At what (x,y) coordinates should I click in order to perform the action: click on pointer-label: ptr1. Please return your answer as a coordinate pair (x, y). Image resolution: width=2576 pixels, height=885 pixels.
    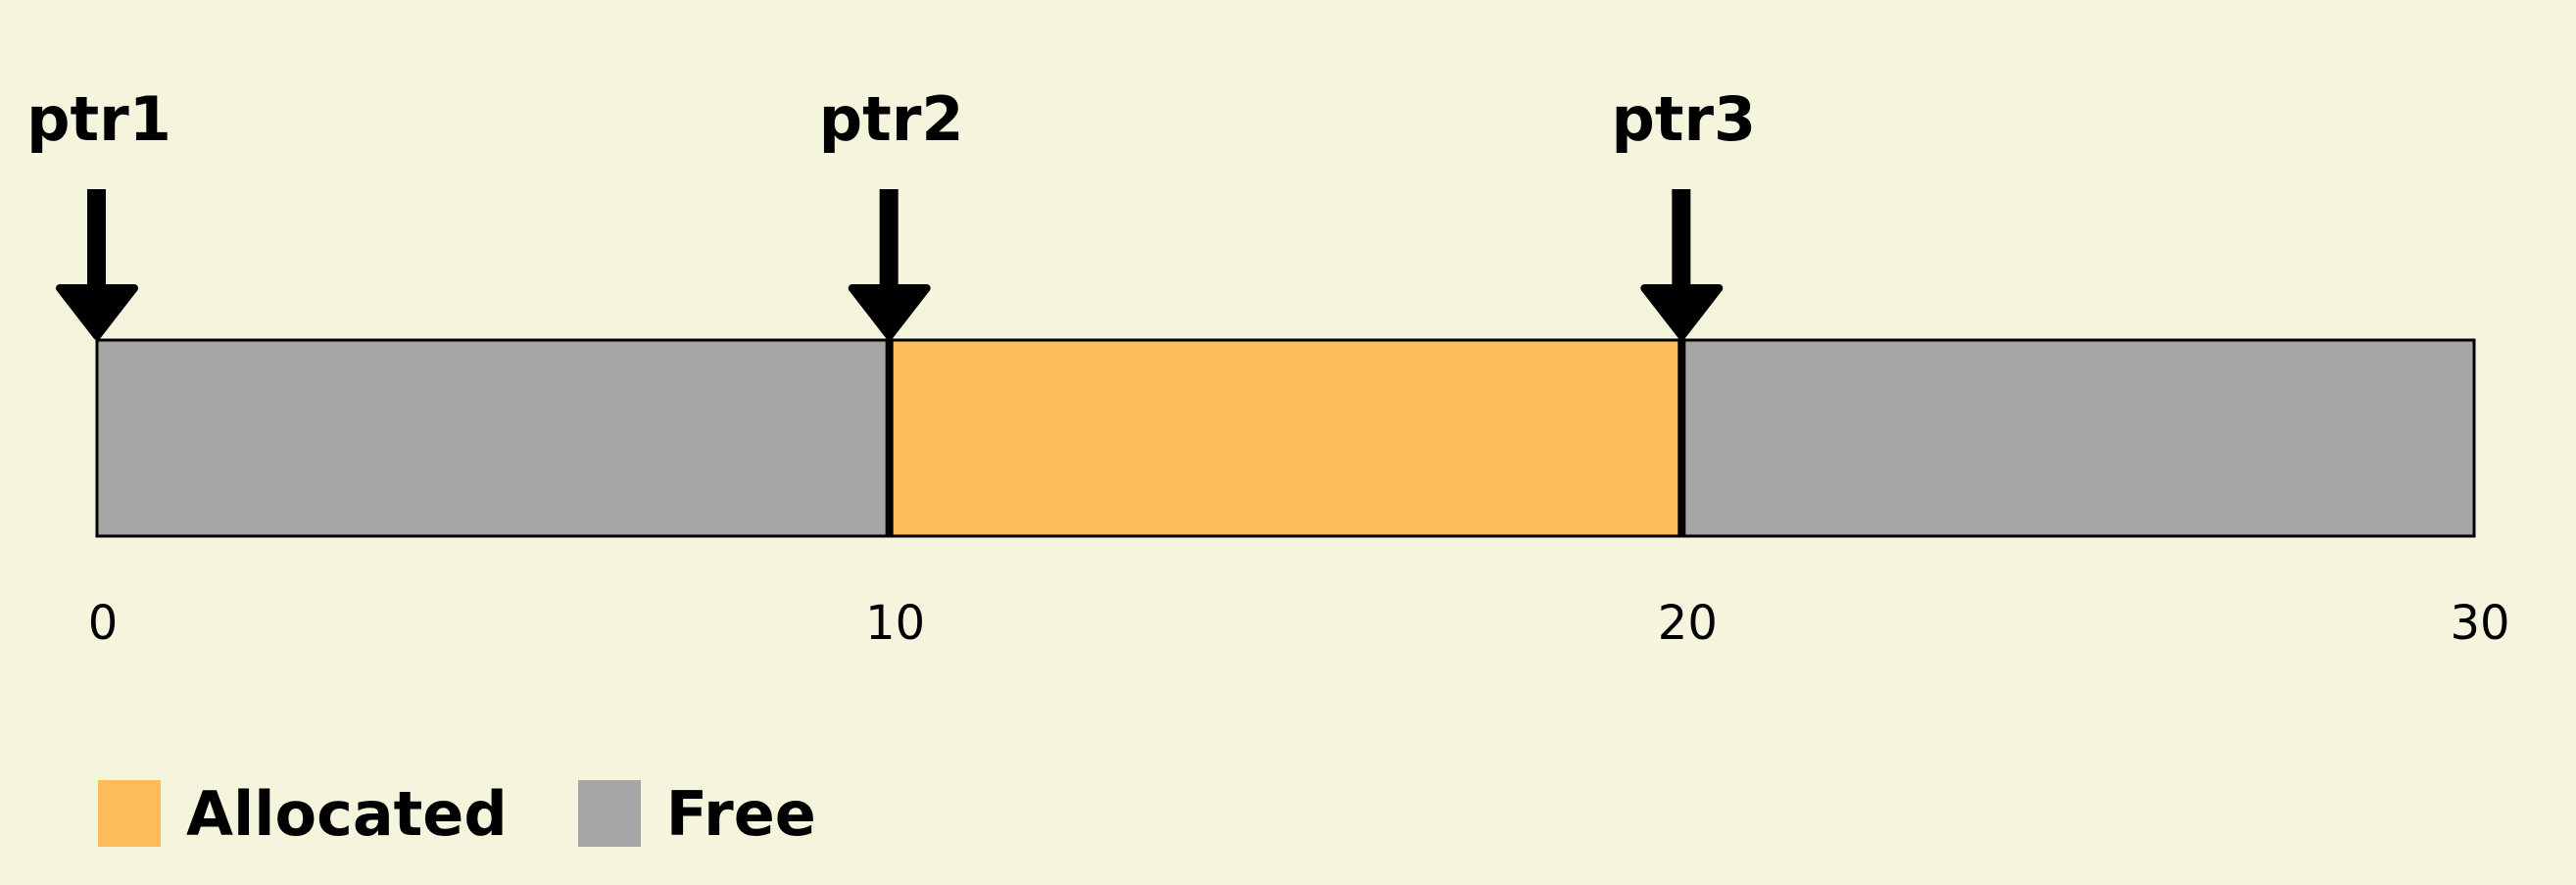
    Looking at the image, I should click on (98, 119).